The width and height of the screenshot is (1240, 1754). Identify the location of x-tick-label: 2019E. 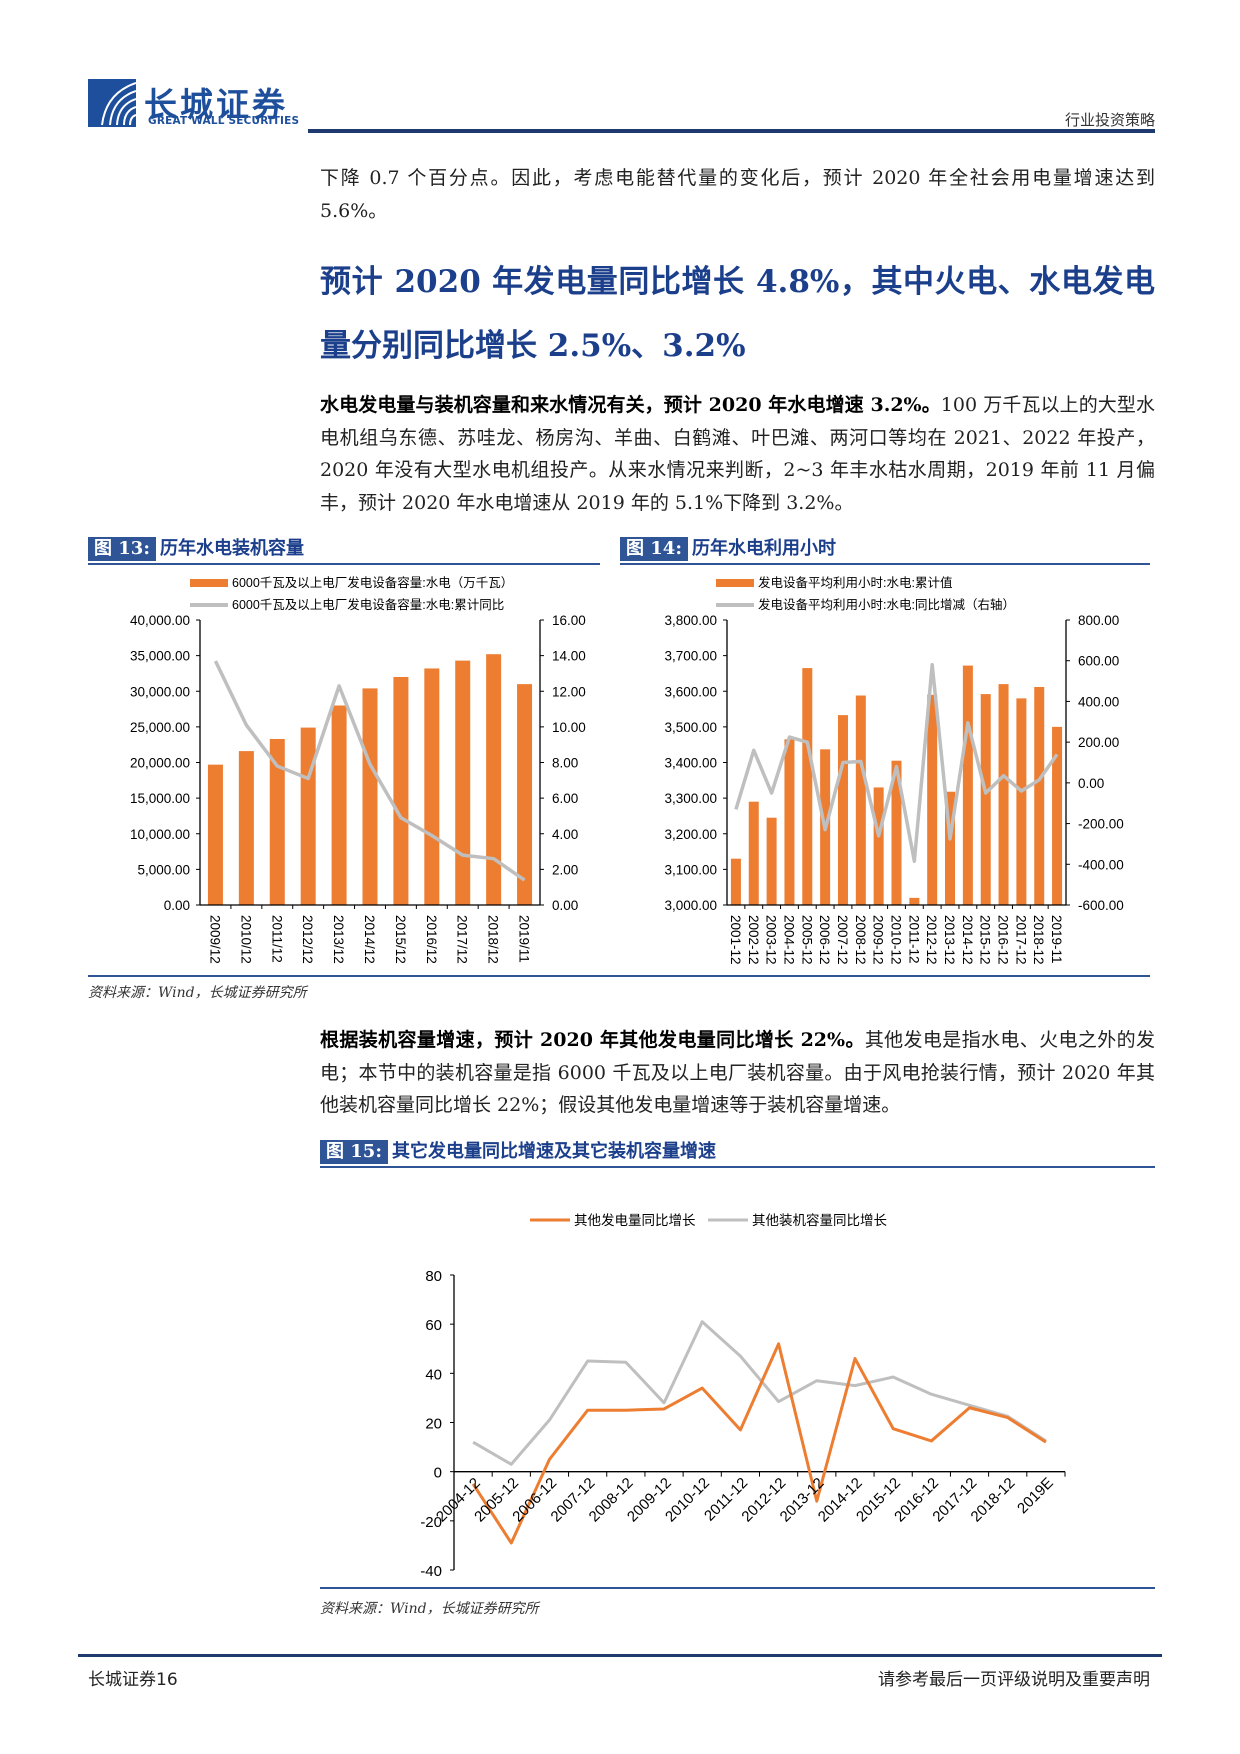
(1035, 1495).